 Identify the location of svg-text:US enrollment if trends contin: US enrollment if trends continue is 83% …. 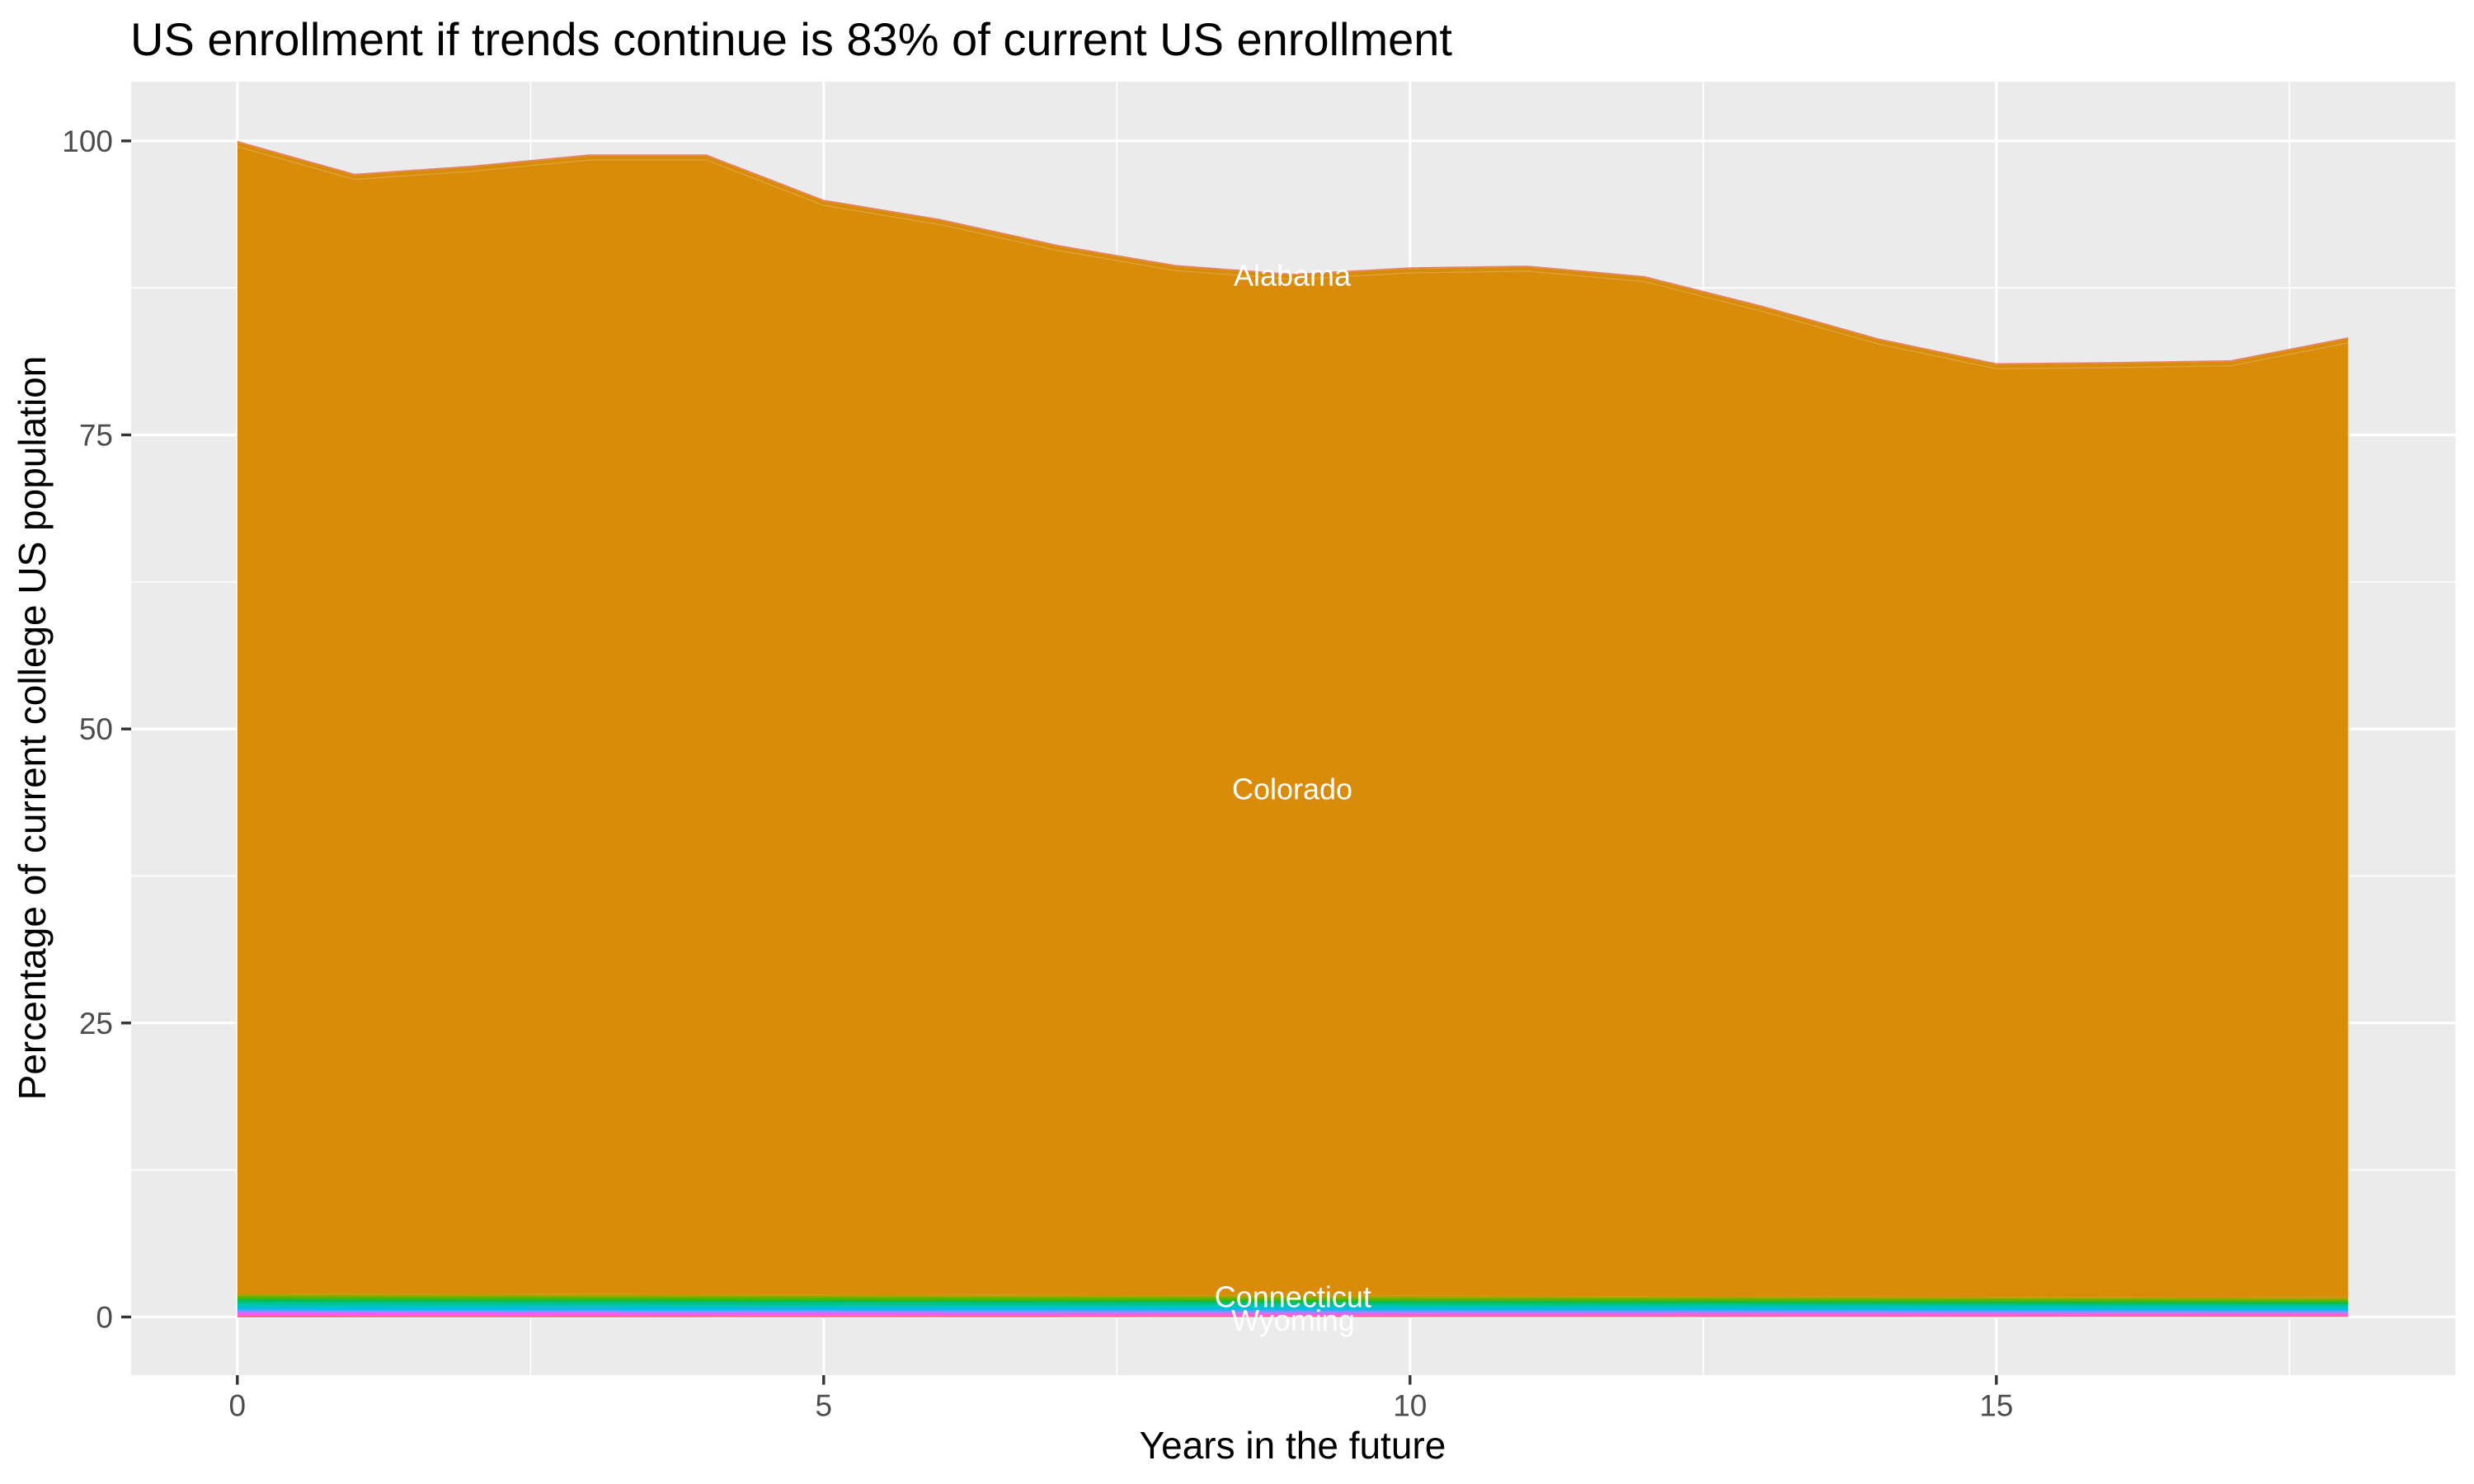
(791, 39).